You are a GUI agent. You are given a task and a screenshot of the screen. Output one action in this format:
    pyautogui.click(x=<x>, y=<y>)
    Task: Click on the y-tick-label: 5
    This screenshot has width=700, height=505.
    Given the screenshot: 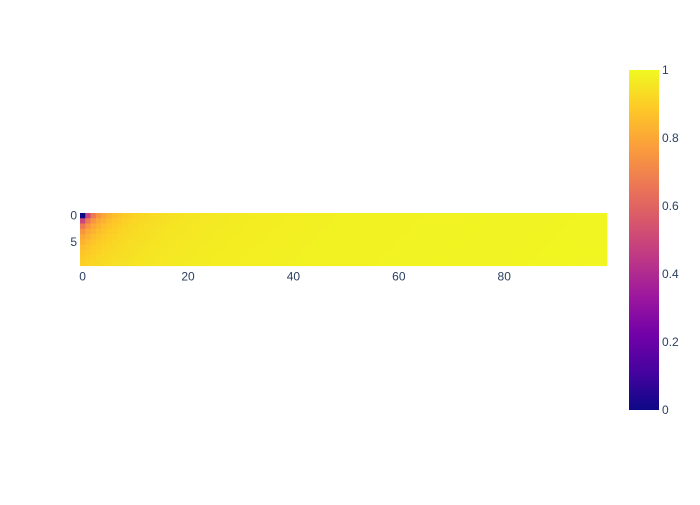 What is the action you would take?
    pyautogui.click(x=73, y=242)
    